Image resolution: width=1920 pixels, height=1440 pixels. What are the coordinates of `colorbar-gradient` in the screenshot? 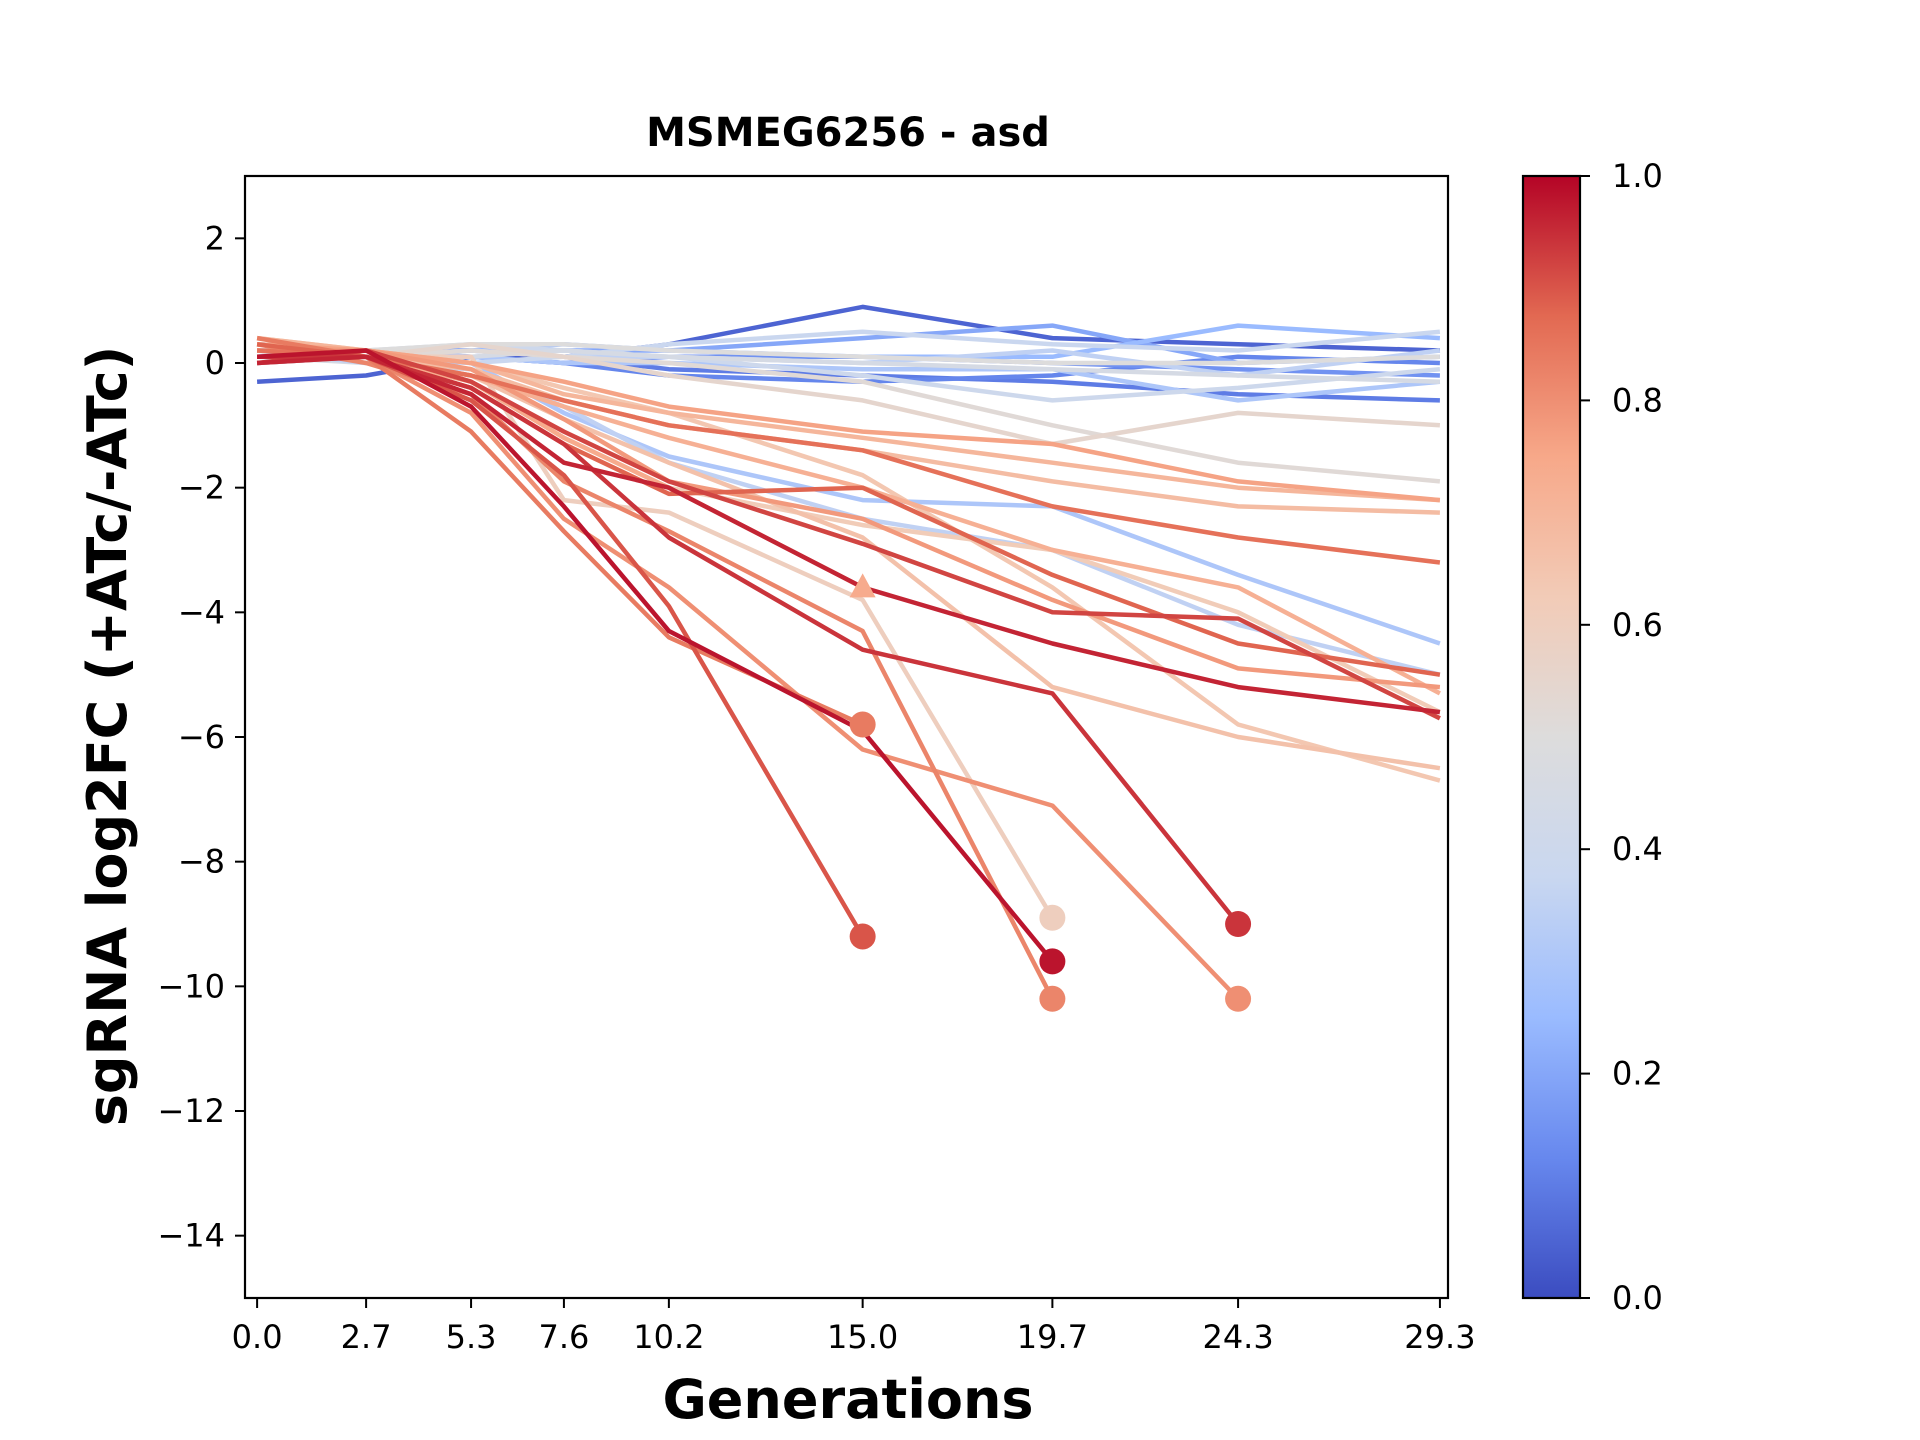 It's located at (1551, 737).